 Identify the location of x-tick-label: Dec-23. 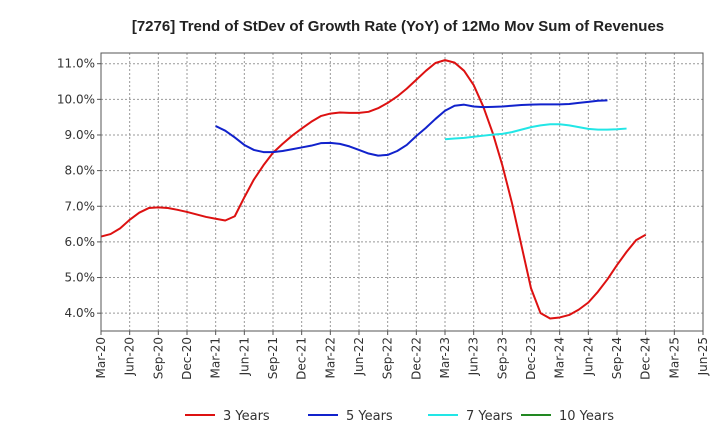
(531, 358).